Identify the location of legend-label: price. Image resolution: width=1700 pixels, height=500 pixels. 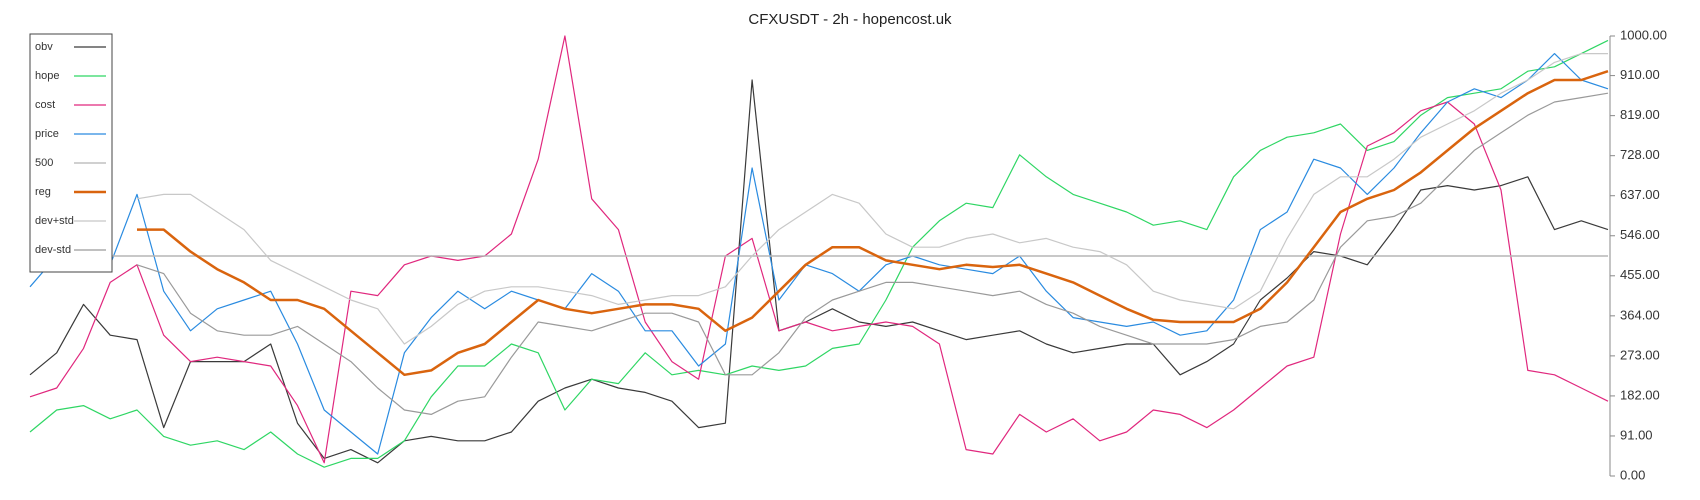
(47, 134).